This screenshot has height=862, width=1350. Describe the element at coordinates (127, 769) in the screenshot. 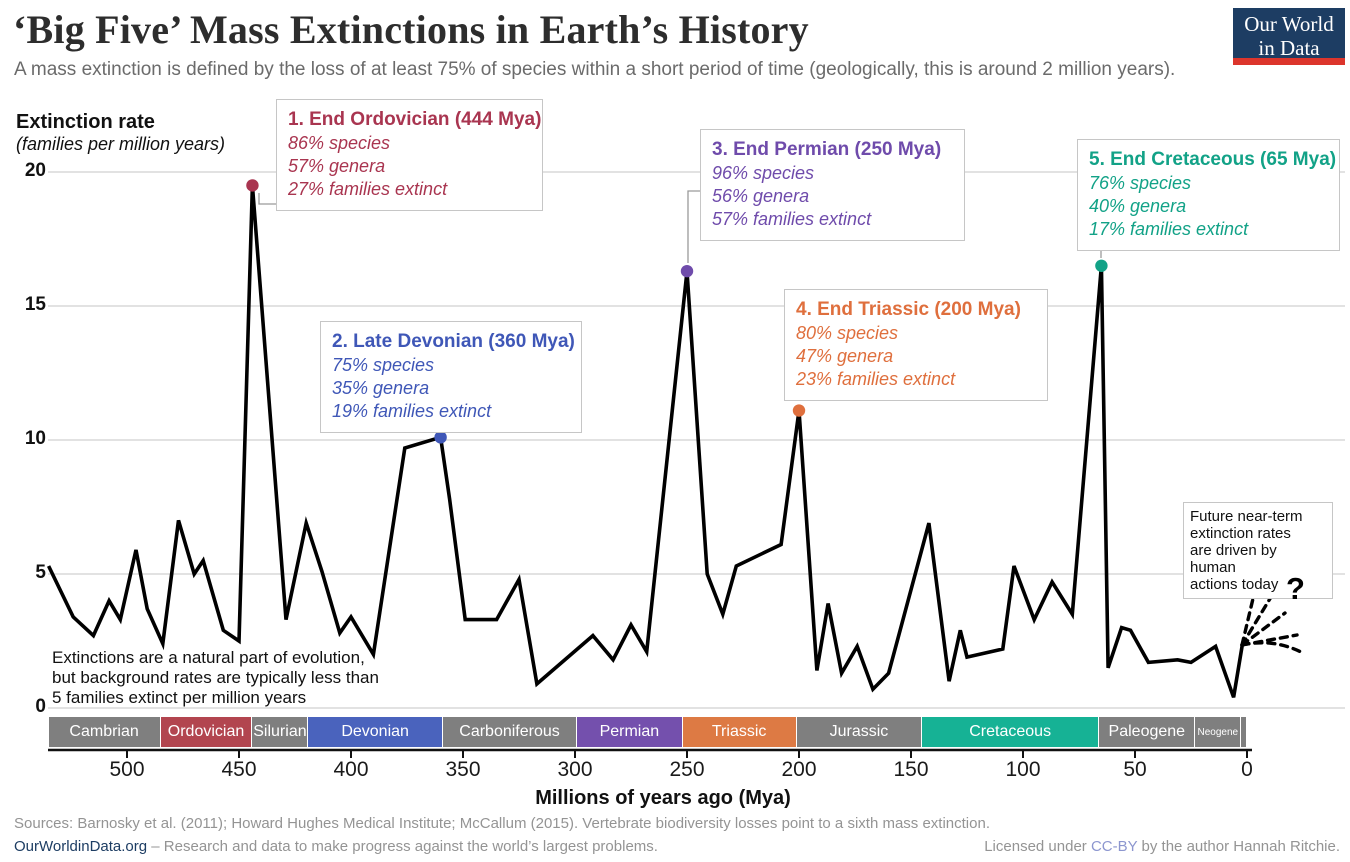

I see `x-tick-label-500: 500` at that location.